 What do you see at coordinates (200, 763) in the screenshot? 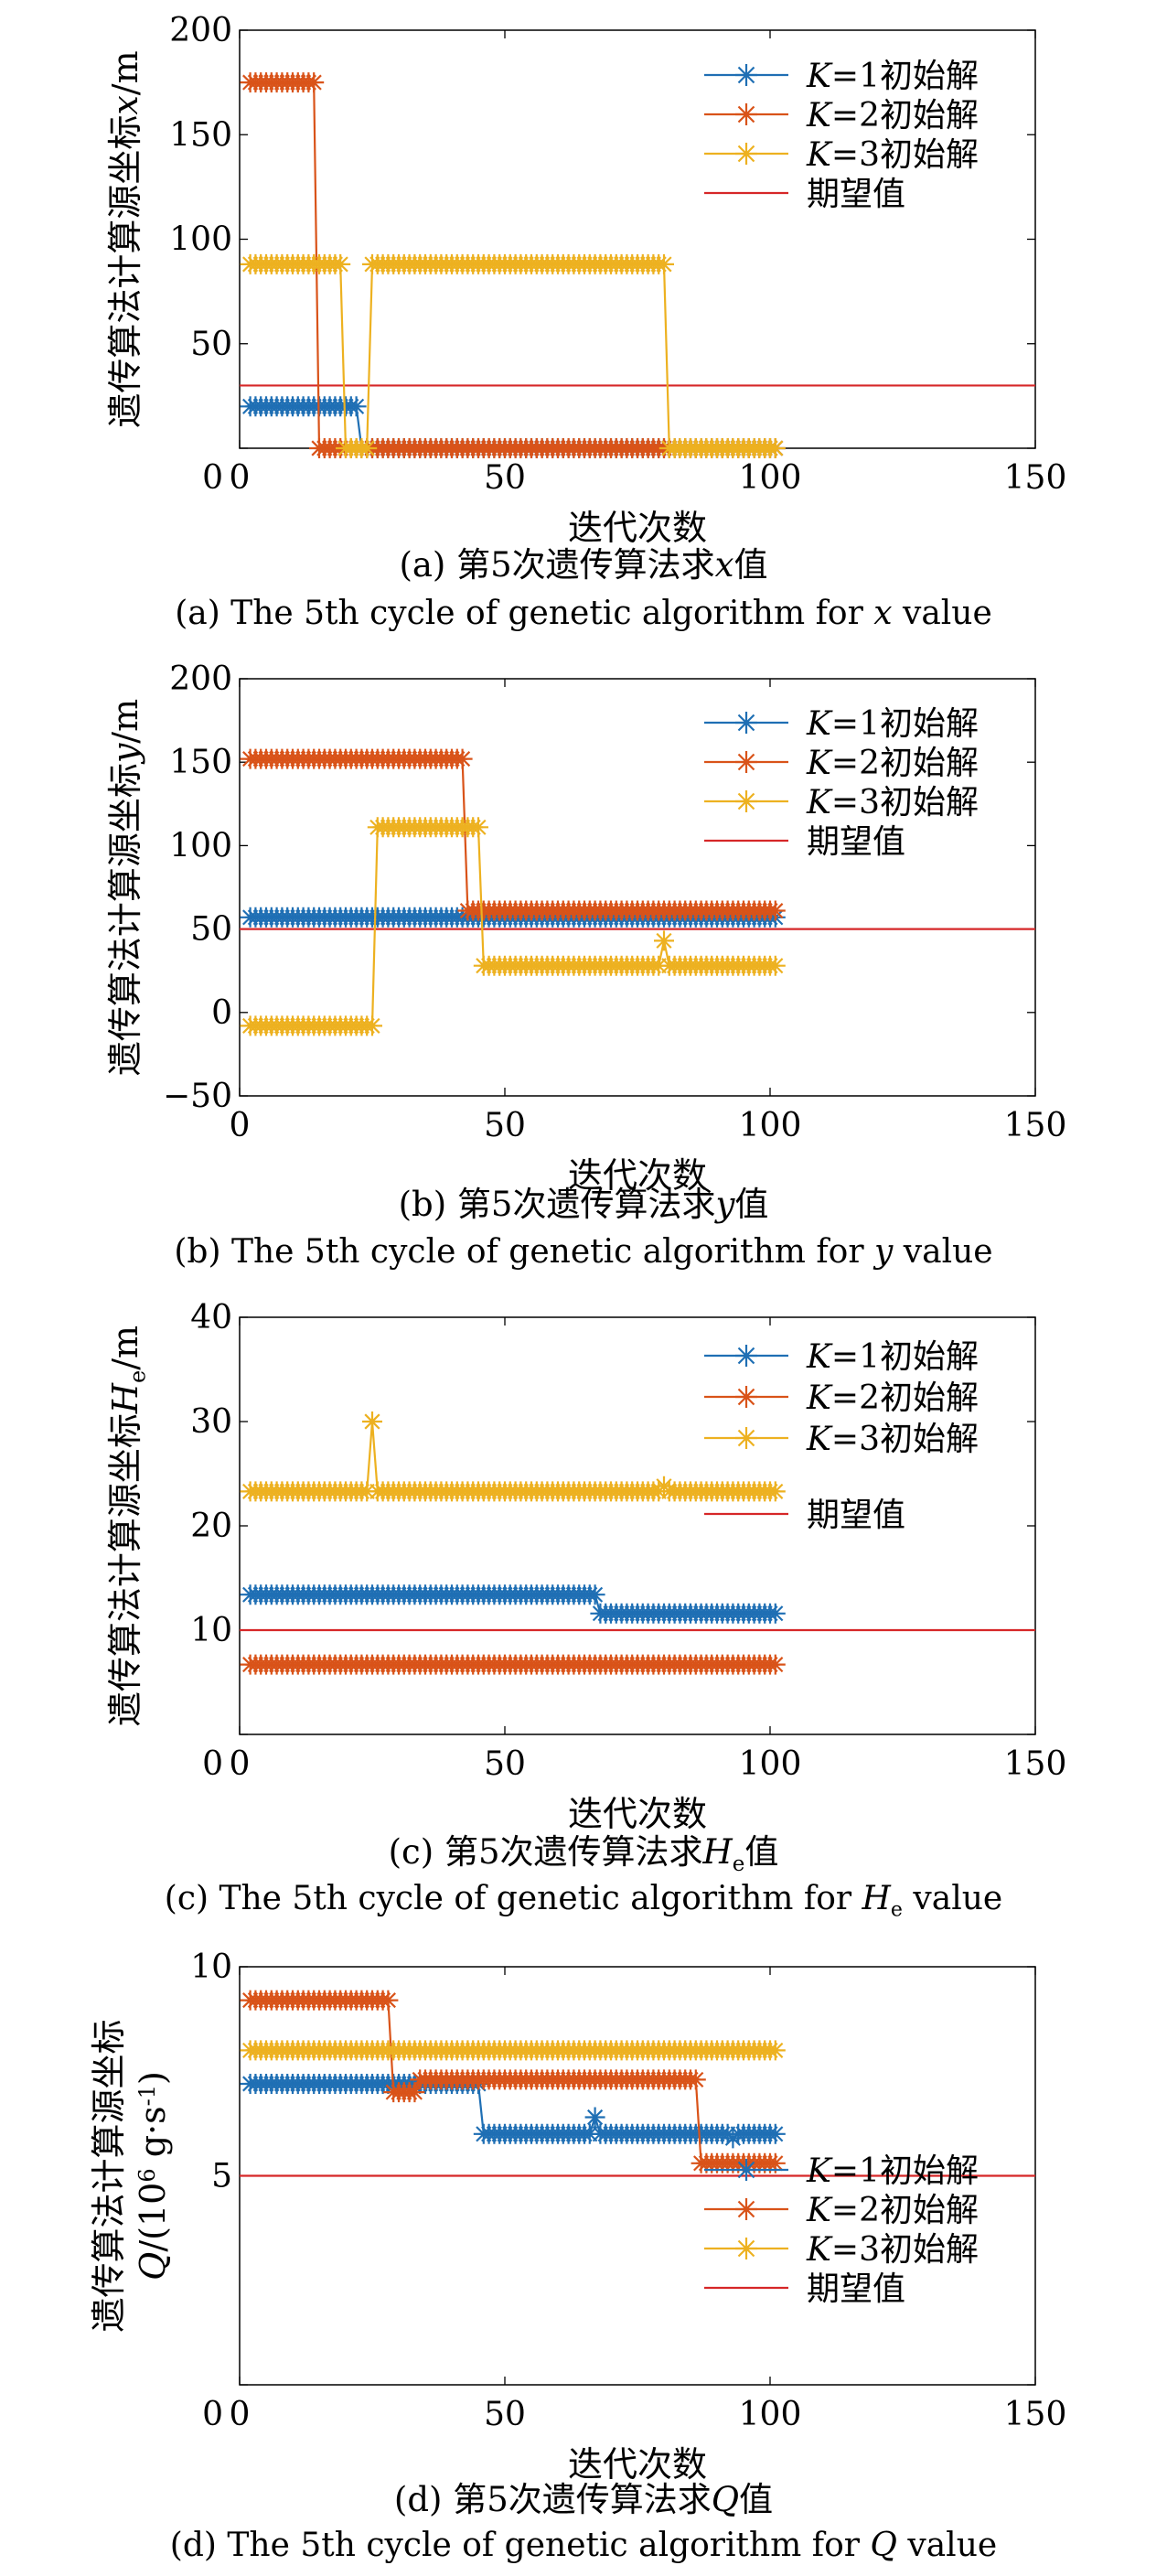
I see `y-tick-label: 150` at bounding box center [200, 763].